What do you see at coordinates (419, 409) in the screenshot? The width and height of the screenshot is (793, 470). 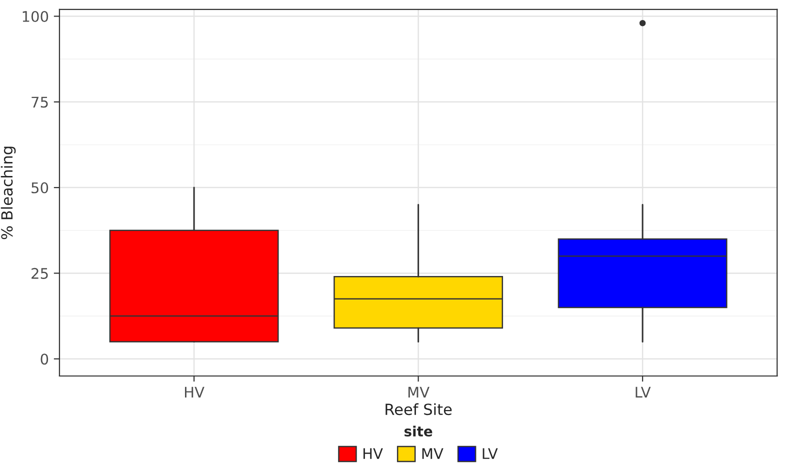 I see `x-axis-title: Reef Site` at bounding box center [419, 409].